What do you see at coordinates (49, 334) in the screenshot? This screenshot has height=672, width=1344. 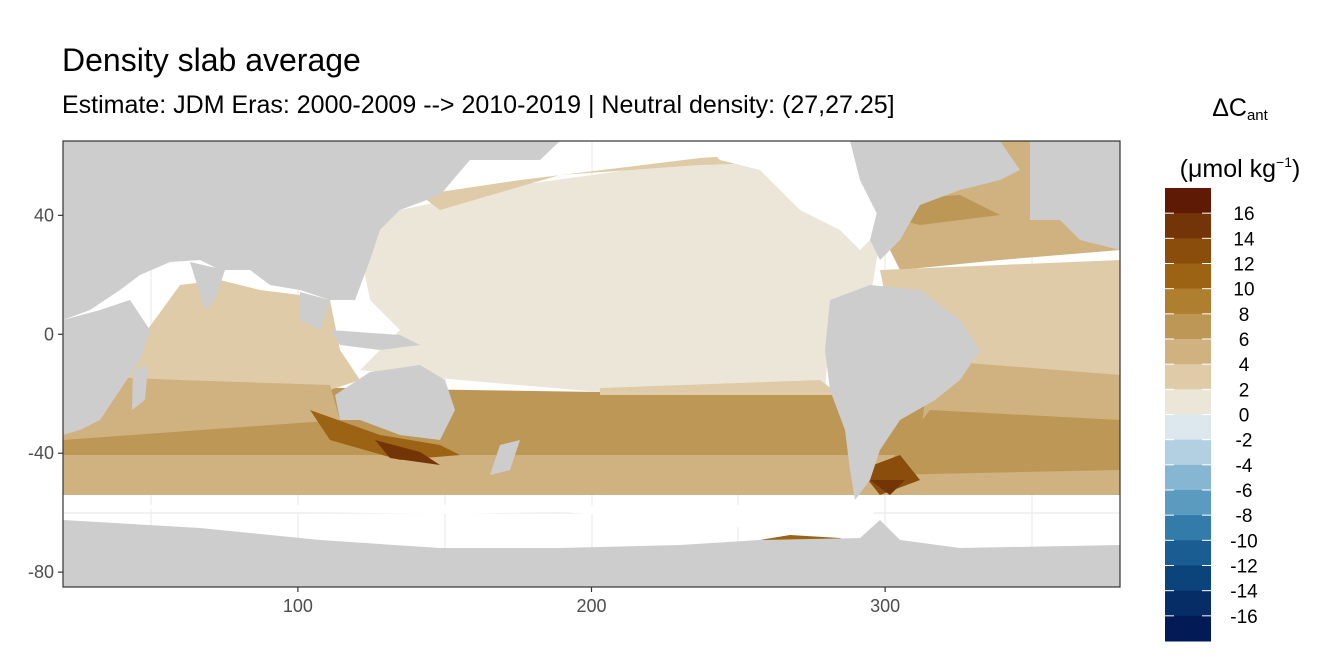 I see `y-tick-label: 0` at bounding box center [49, 334].